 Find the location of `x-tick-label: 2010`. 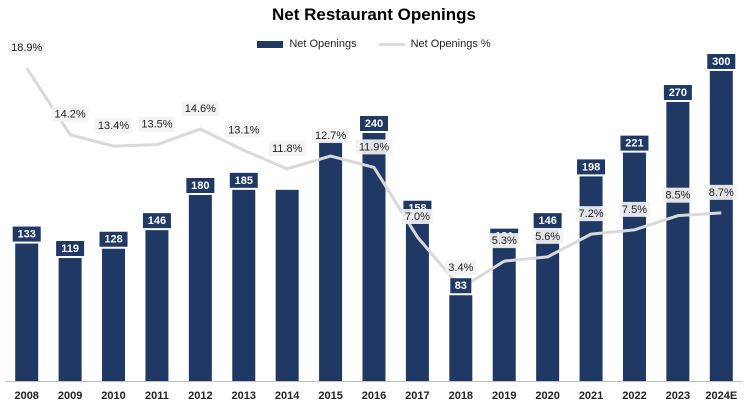

x-tick-label: 2010 is located at coordinates (113, 396).